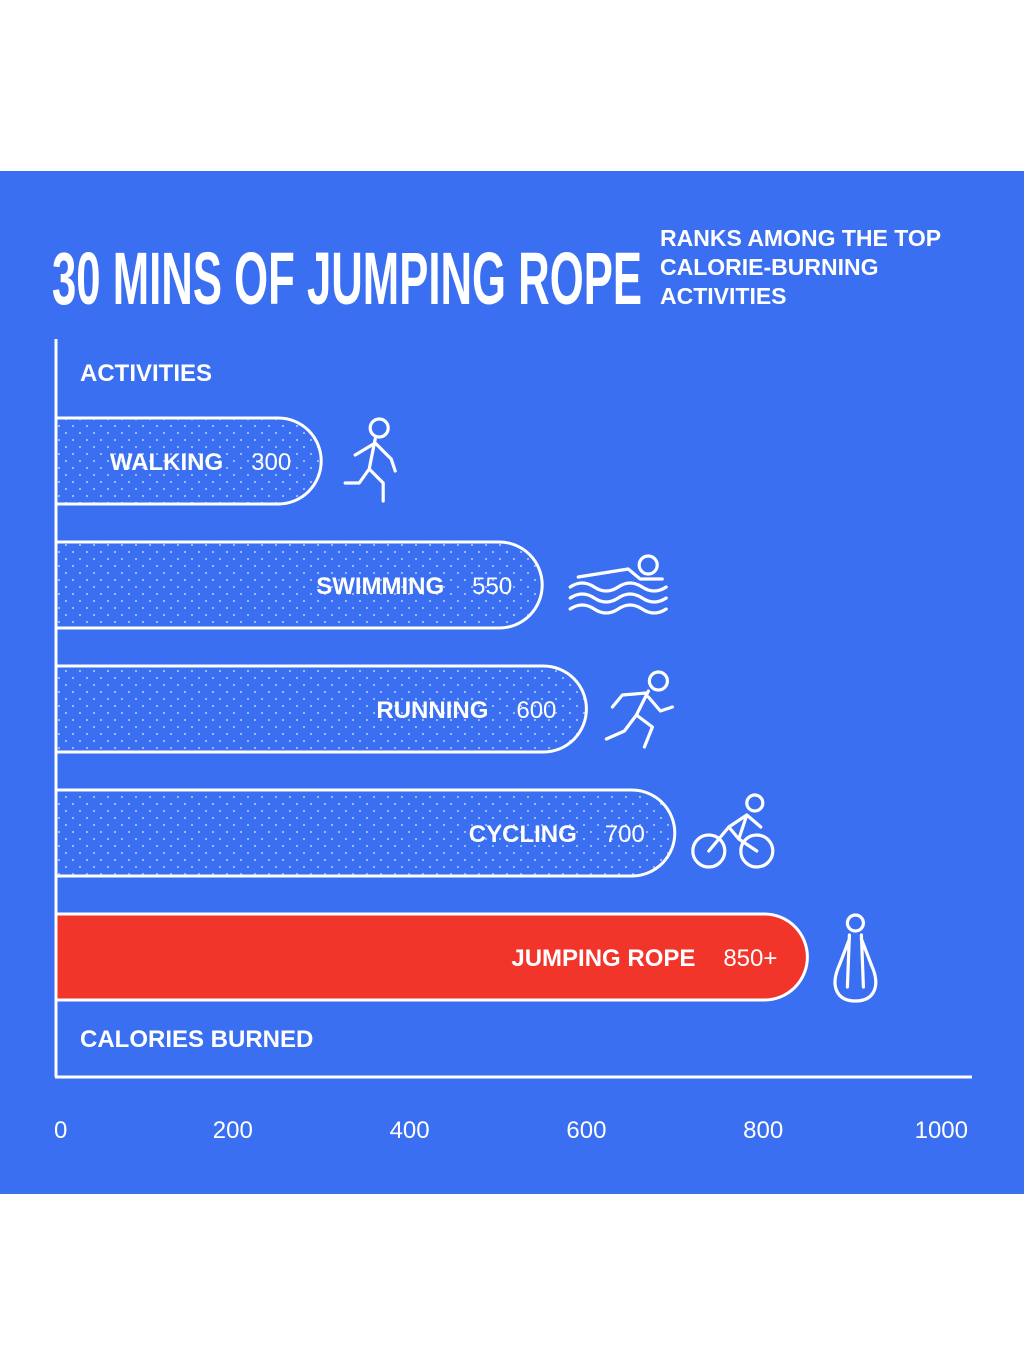 The image size is (1024, 1365). I want to click on bar-group: 700 CYCLING, so click(414, 833).